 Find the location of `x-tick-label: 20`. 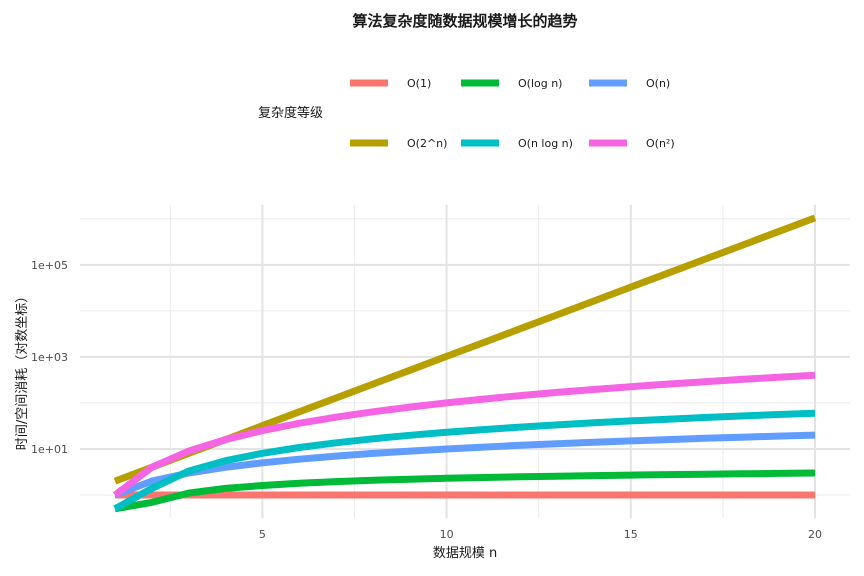

x-tick-label: 20 is located at coordinates (815, 534).